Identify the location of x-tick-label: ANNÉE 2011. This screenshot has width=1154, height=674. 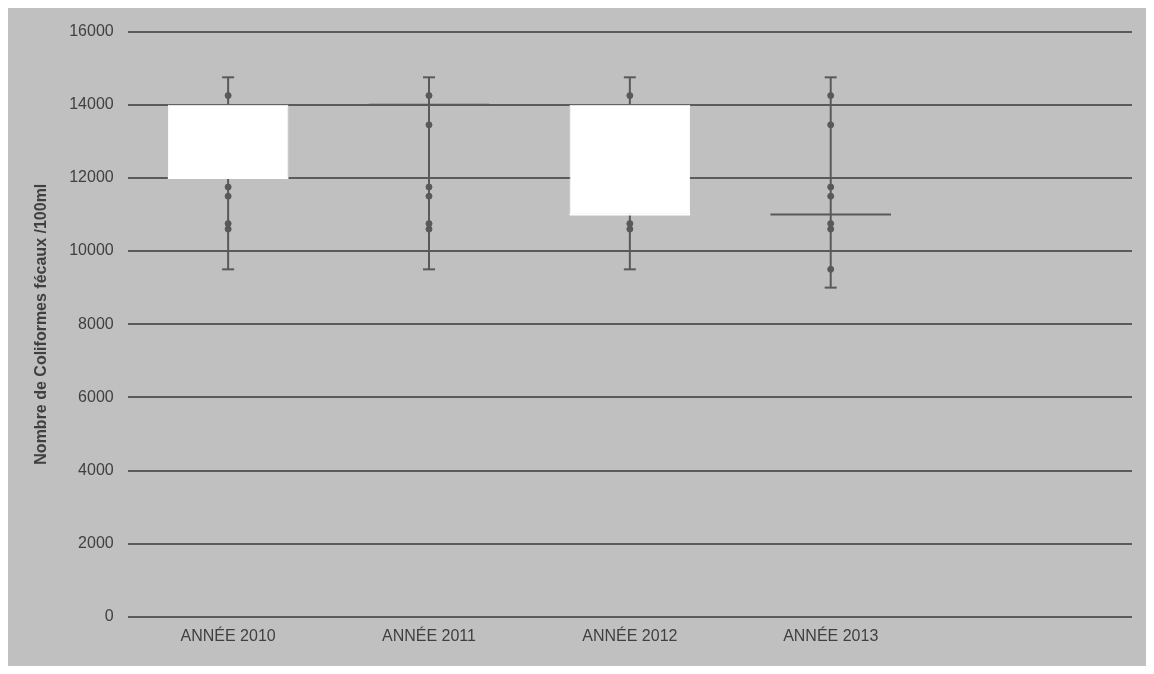
(429, 634).